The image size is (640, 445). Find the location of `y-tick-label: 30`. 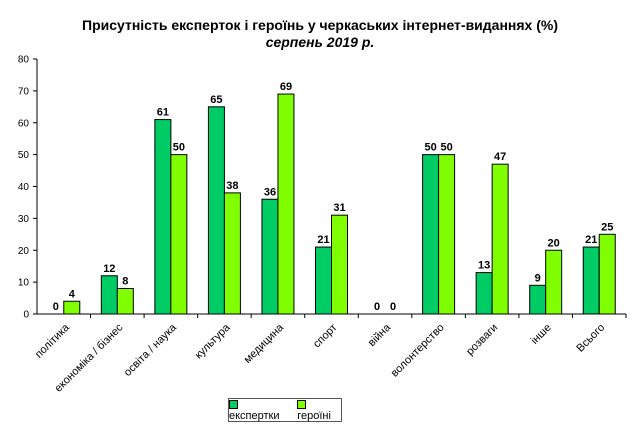

y-tick-label: 30 is located at coordinates (24, 219).